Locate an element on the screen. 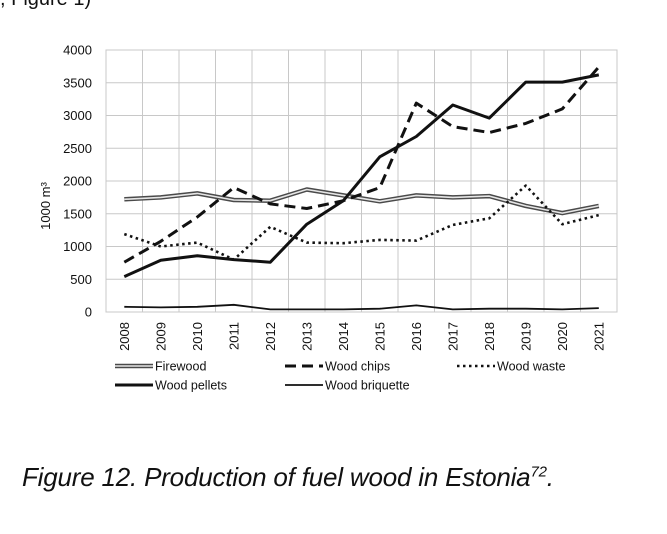  x-tick-label: 2018 is located at coordinates (489, 336).